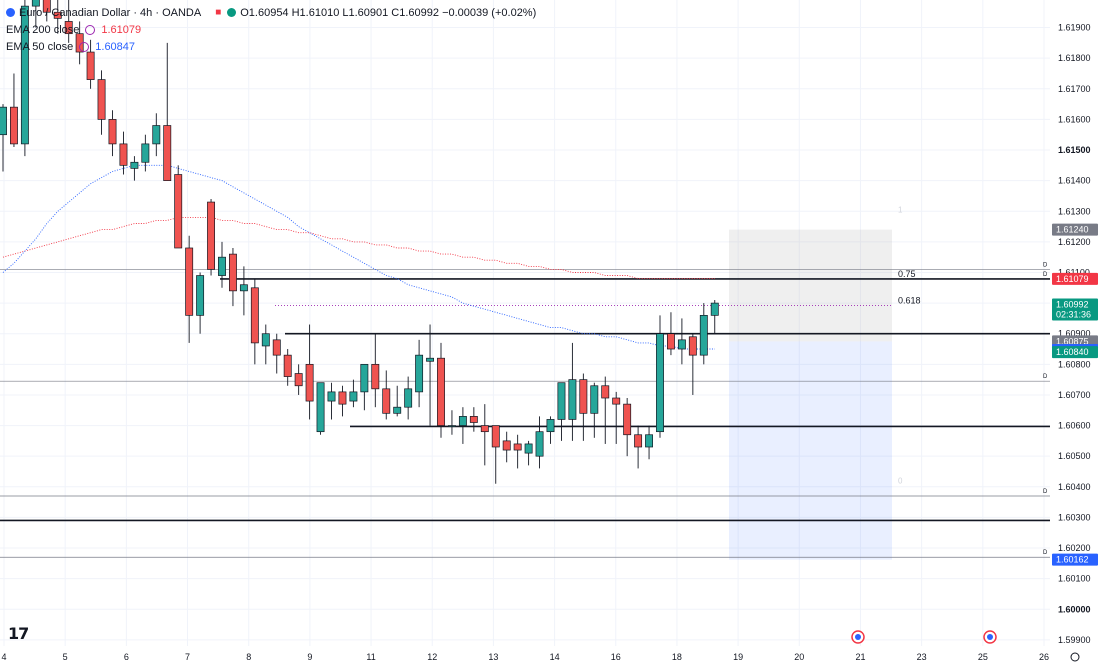 The image size is (1100, 664). Describe the element at coordinates (1072, 279) in the screenshot. I see `price-axis-label: 1.61079` at that location.